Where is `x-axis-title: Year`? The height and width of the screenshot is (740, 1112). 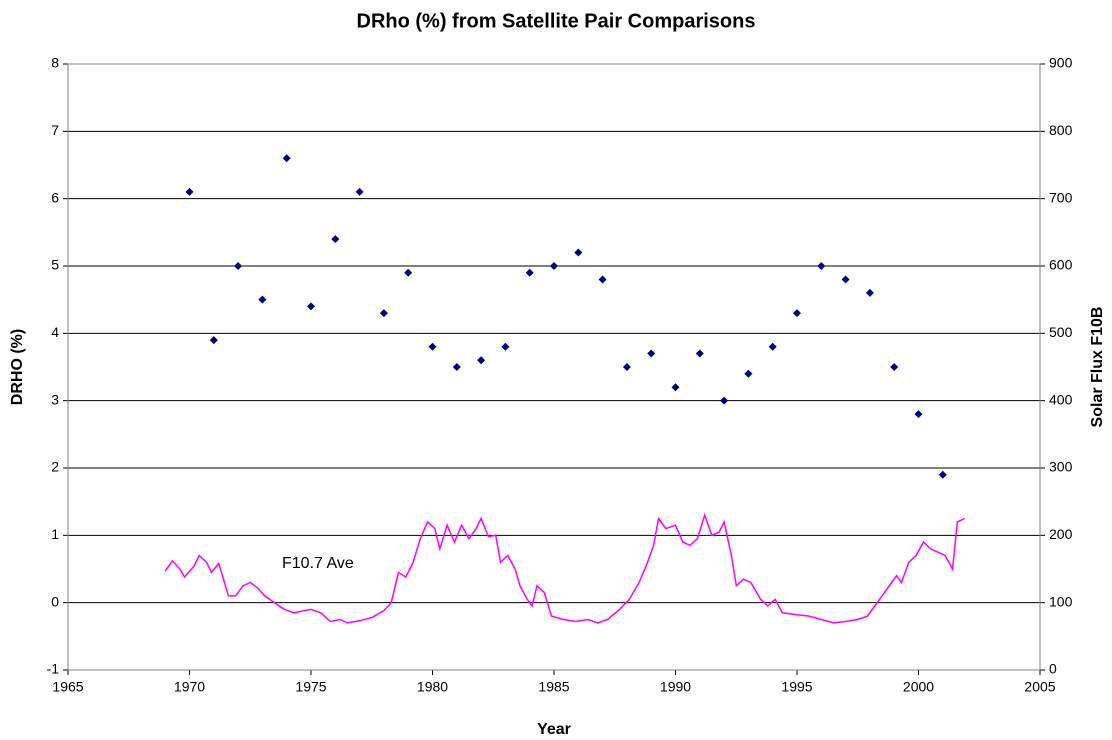 x-axis-title: Year is located at coordinates (554, 729).